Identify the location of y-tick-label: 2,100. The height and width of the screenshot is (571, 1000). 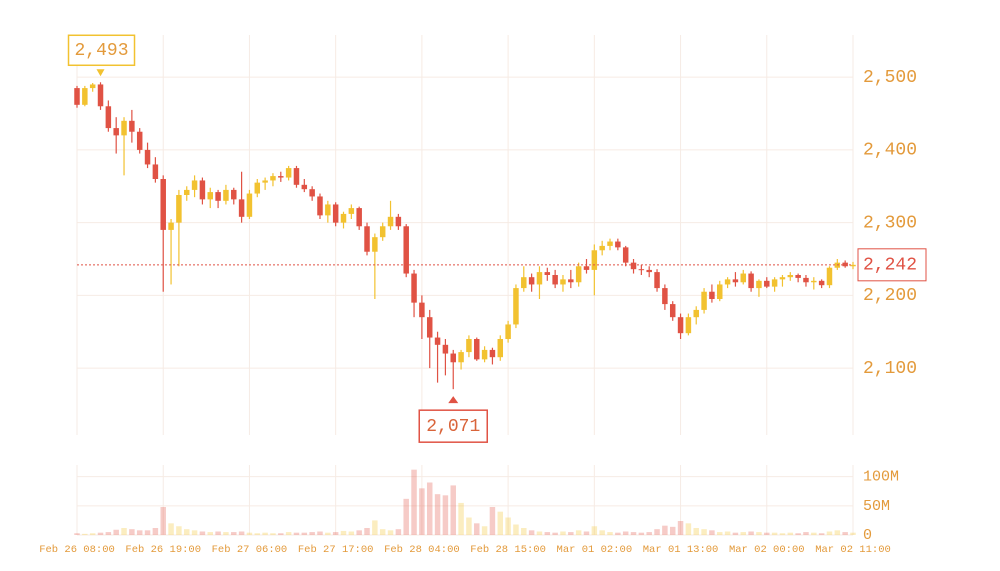
(890, 369).